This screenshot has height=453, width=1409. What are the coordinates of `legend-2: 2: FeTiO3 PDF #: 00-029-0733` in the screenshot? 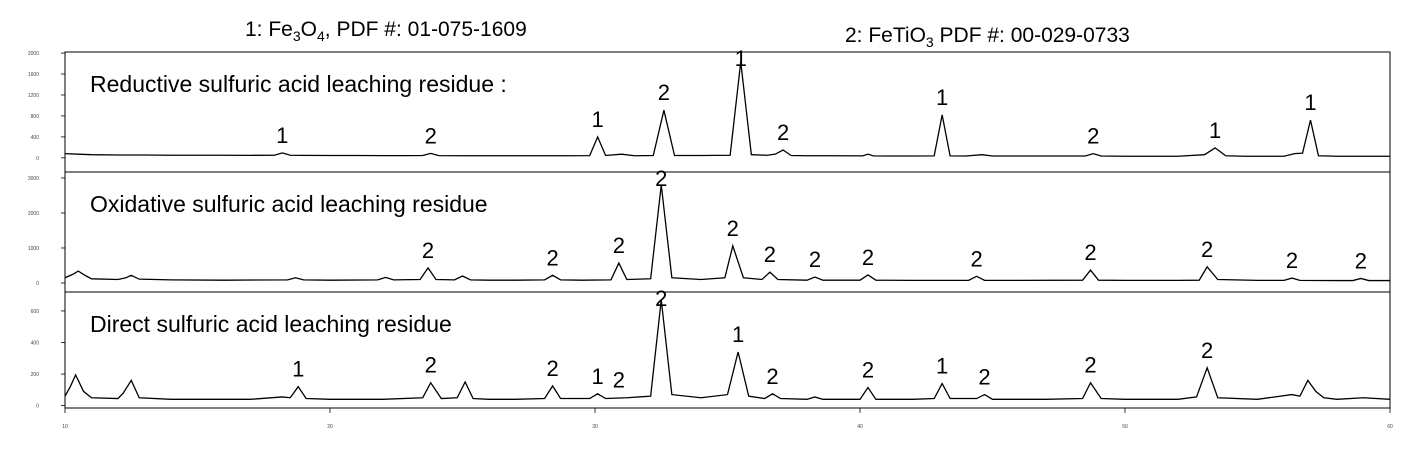 It's located at (987, 37).